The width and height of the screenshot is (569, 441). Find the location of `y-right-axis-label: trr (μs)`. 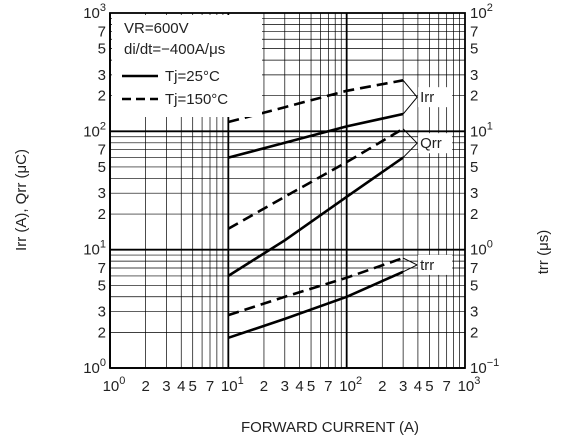

y-right-axis-label: trr (μs) is located at coordinates (543, 252).